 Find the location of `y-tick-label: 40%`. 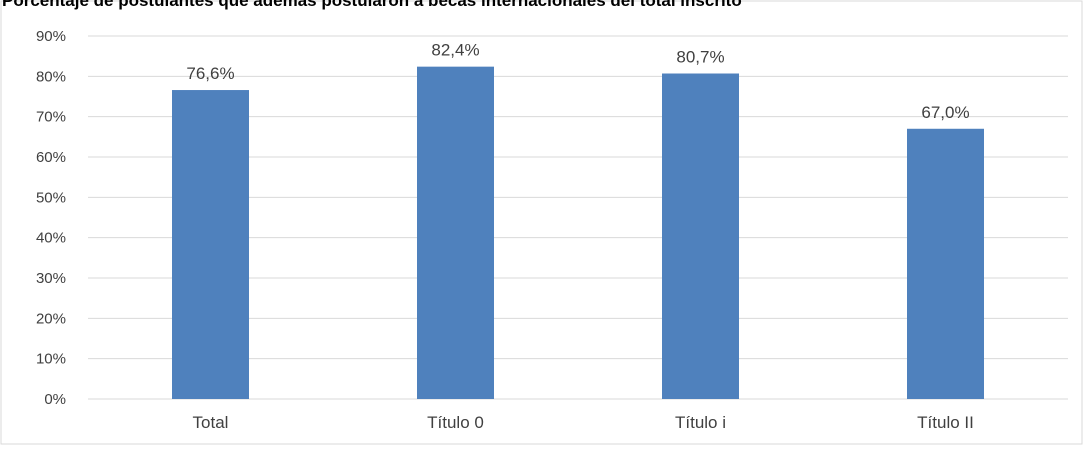

y-tick-label: 40% is located at coordinates (51, 238).